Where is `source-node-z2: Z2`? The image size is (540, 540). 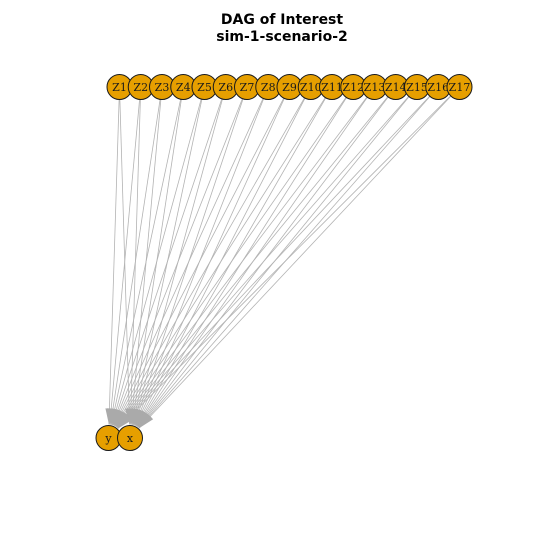 source-node-z2: Z2 is located at coordinates (140, 87).